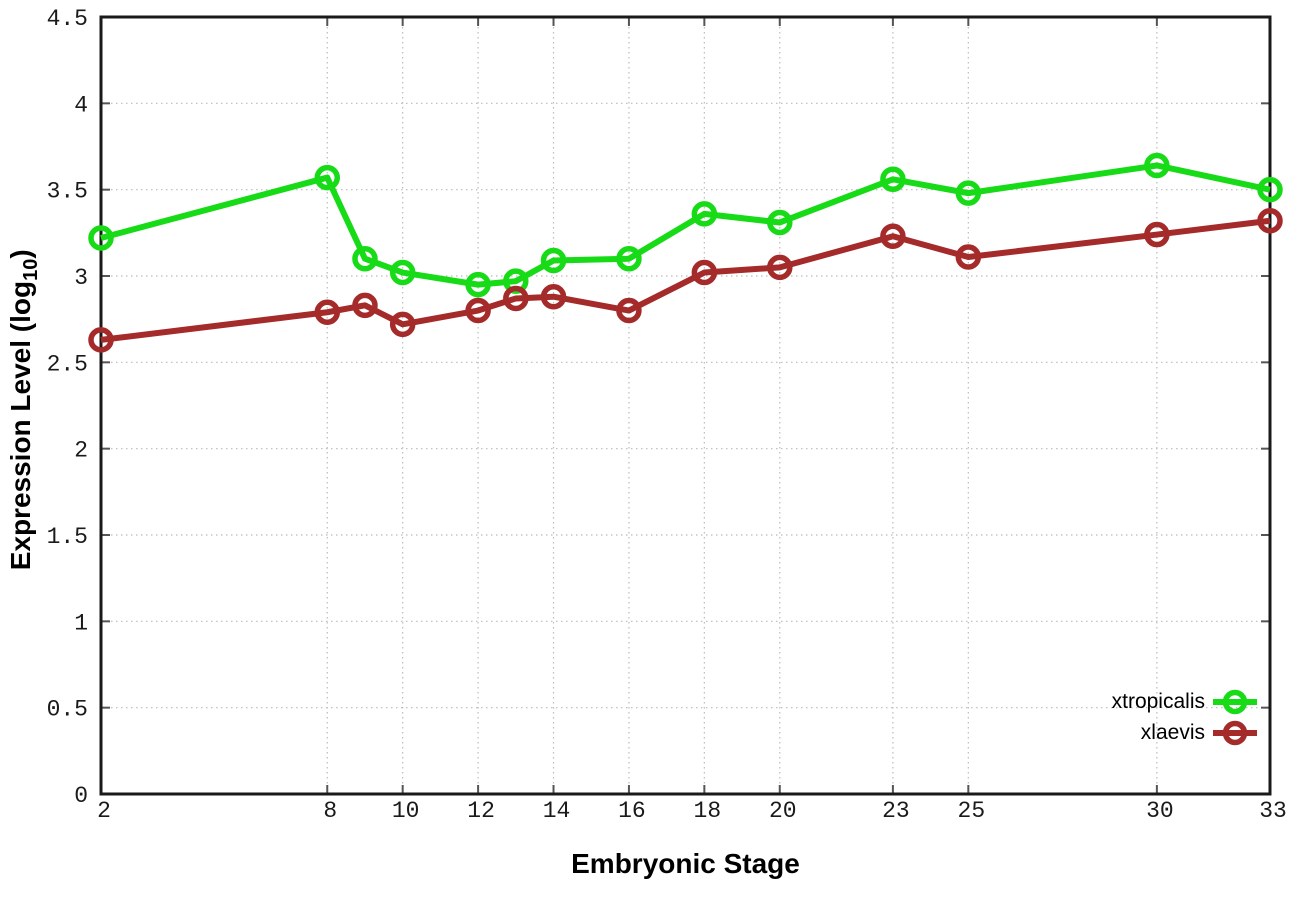  I want to click on legend-marker-xlaevis-icon, so click(1235, 732).